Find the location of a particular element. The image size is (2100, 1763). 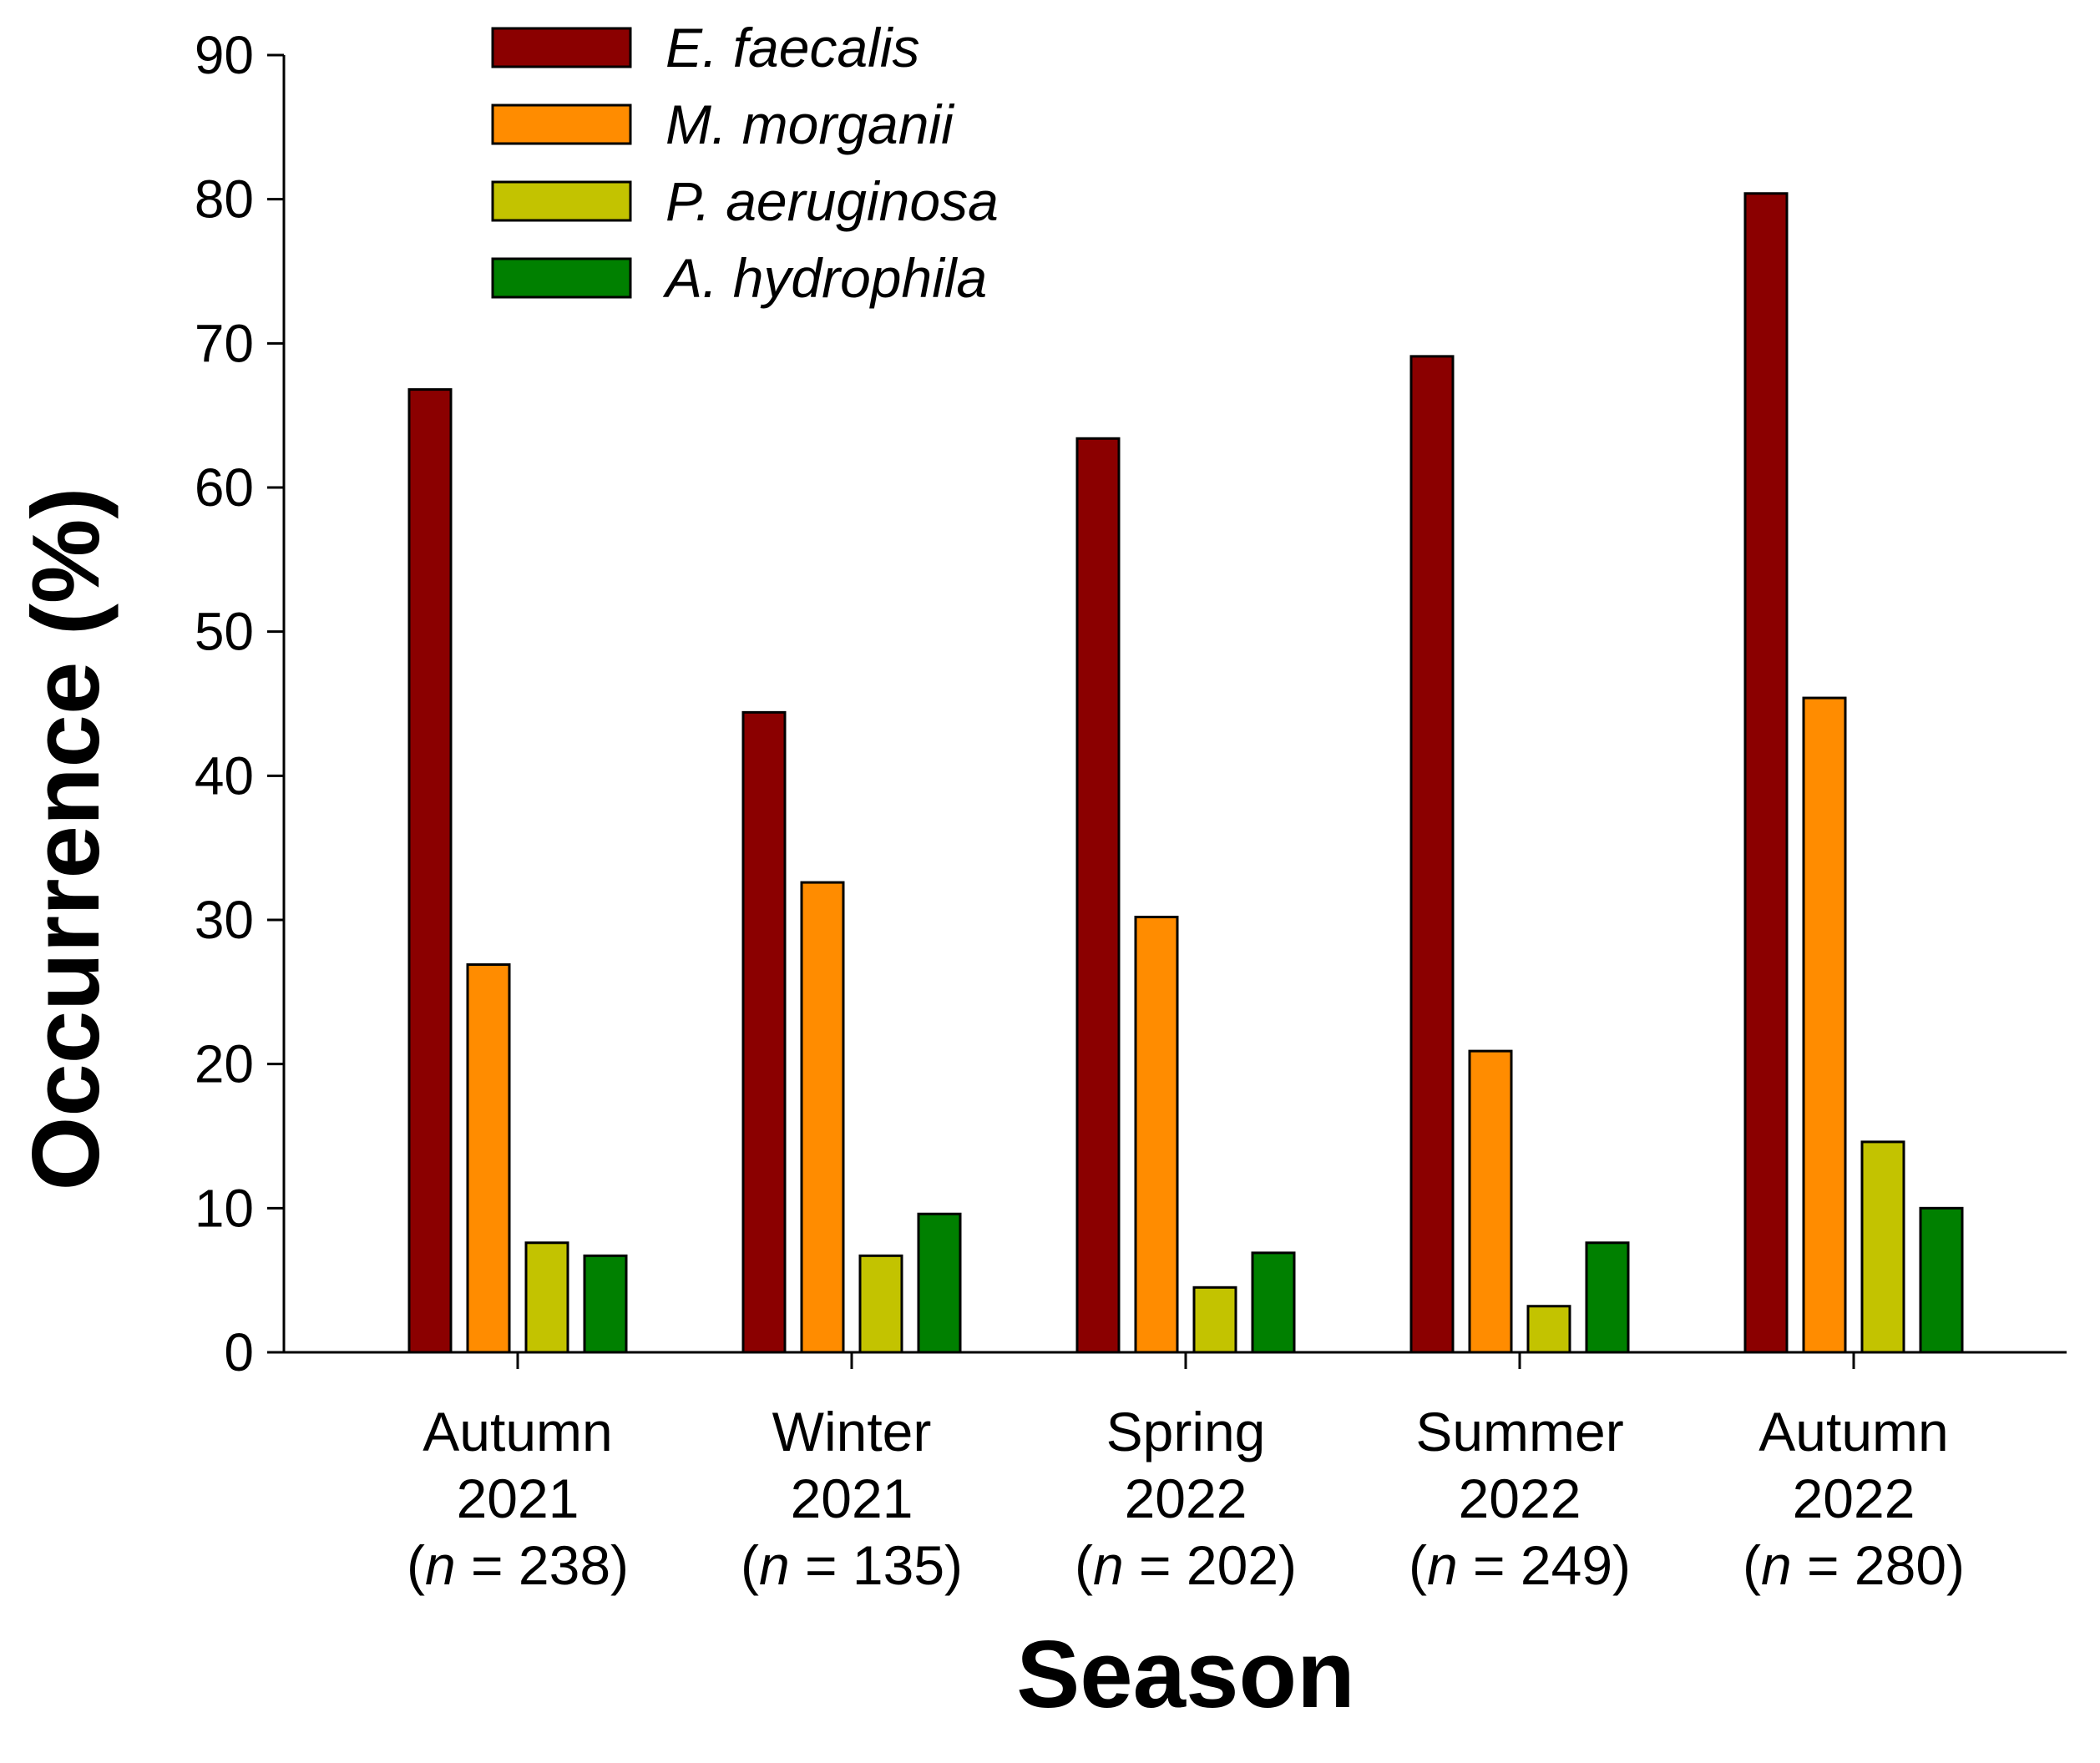

y-tick-label: 40 is located at coordinates (224, 775).